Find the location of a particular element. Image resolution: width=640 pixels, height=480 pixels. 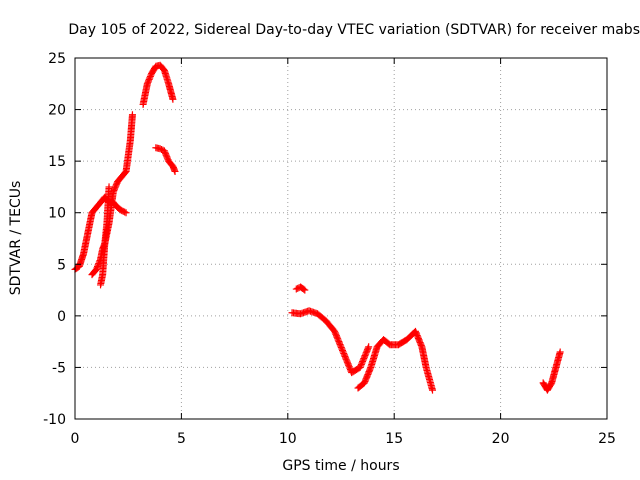

x-tick-labels: 0 5 10 15 20 25 is located at coordinates (343, 439).